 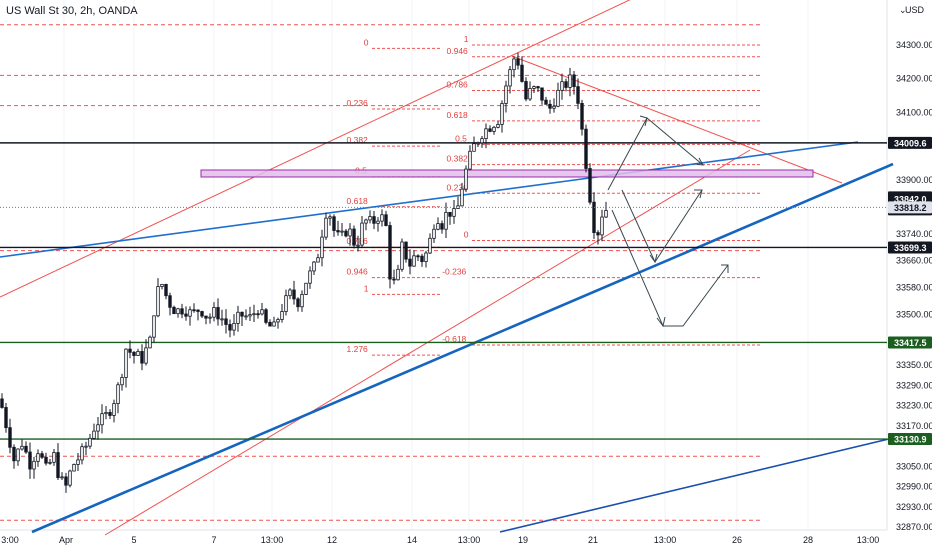 What do you see at coordinates (910, 142) in the screenshot?
I see `price-tag: 34009.6` at bounding box center [910, 142].